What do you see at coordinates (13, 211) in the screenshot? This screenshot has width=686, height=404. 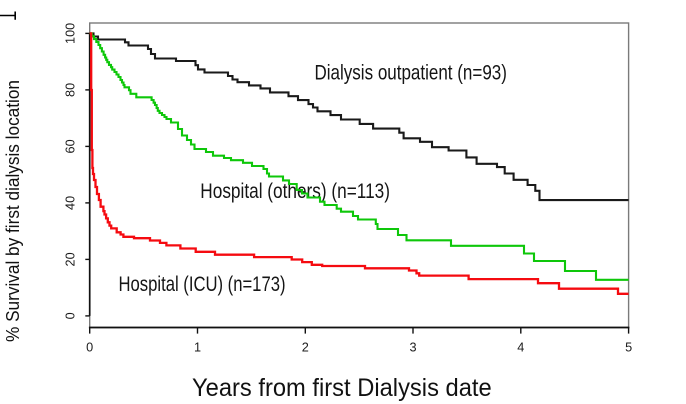 I see `svg-text:% Survival by first dialysis l: % Survival by first dialysis location` at bounding box center [13, 211].